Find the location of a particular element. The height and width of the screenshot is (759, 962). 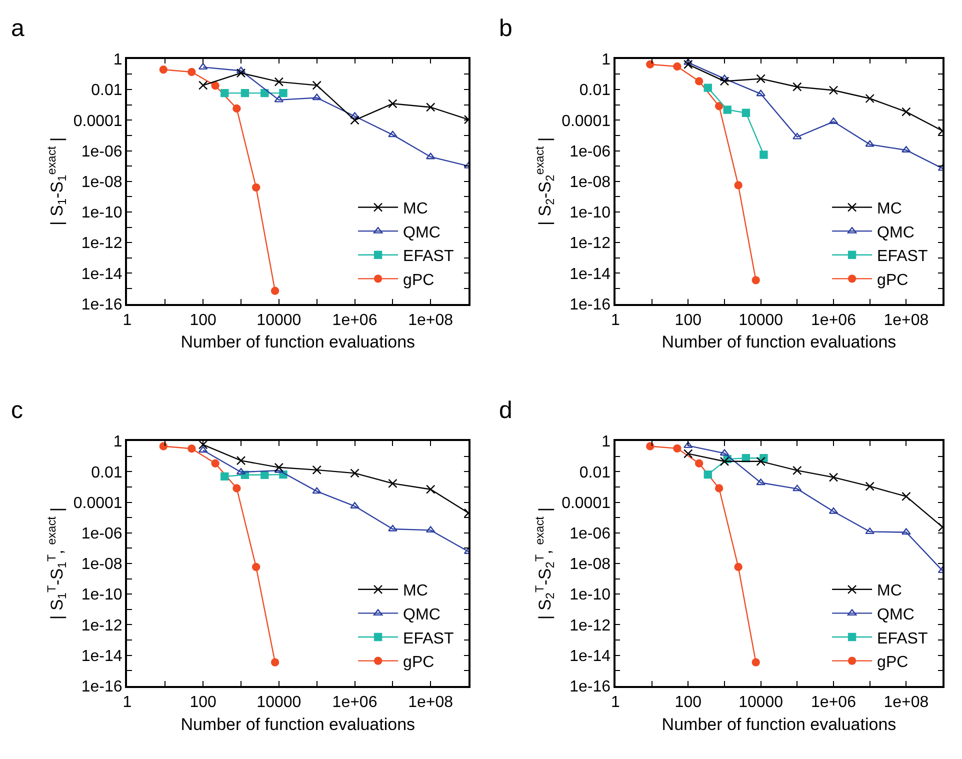

chart-title: c is located at coordinates (17, 410).